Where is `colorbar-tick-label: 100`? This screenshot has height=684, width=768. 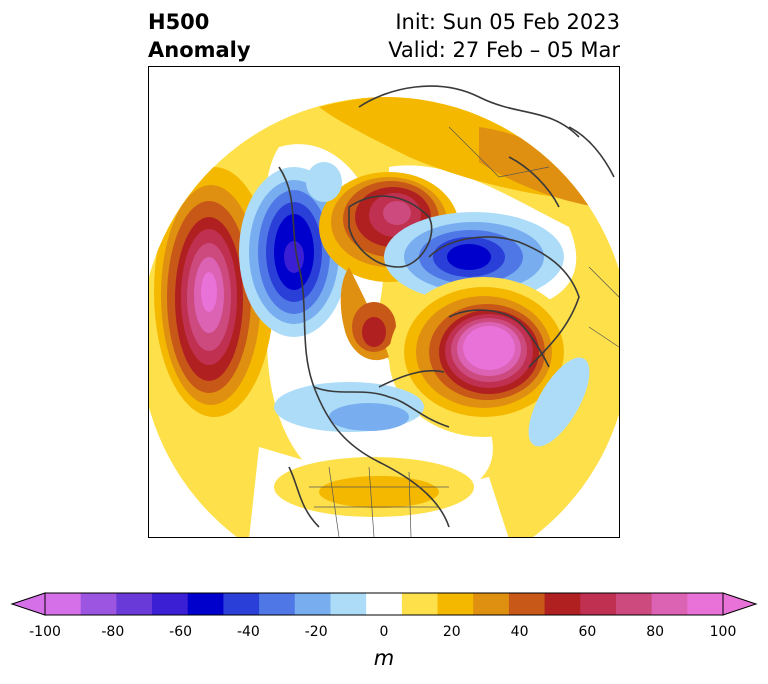
colorbar-tick-label: 100 is located at coordinates (723, 632).